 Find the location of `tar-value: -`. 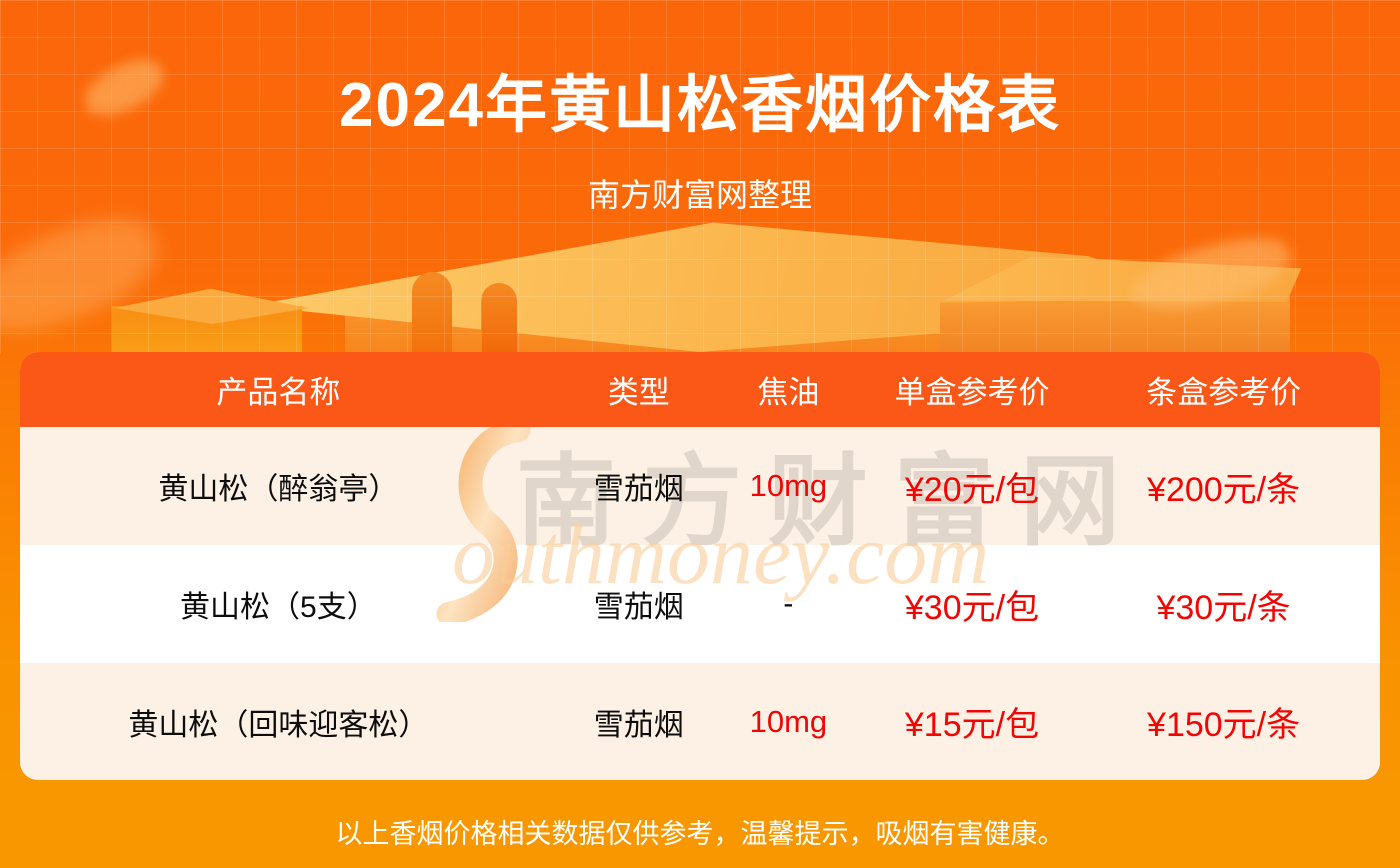

tar-value: - is located at coordinates (788, 603).